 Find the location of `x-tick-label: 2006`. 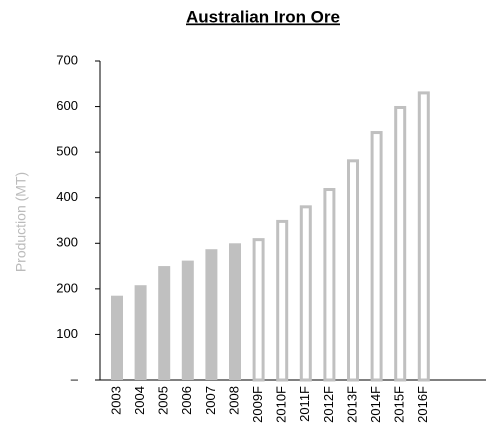

x-tick-label: 2006 is located at coordinates (186, 400).